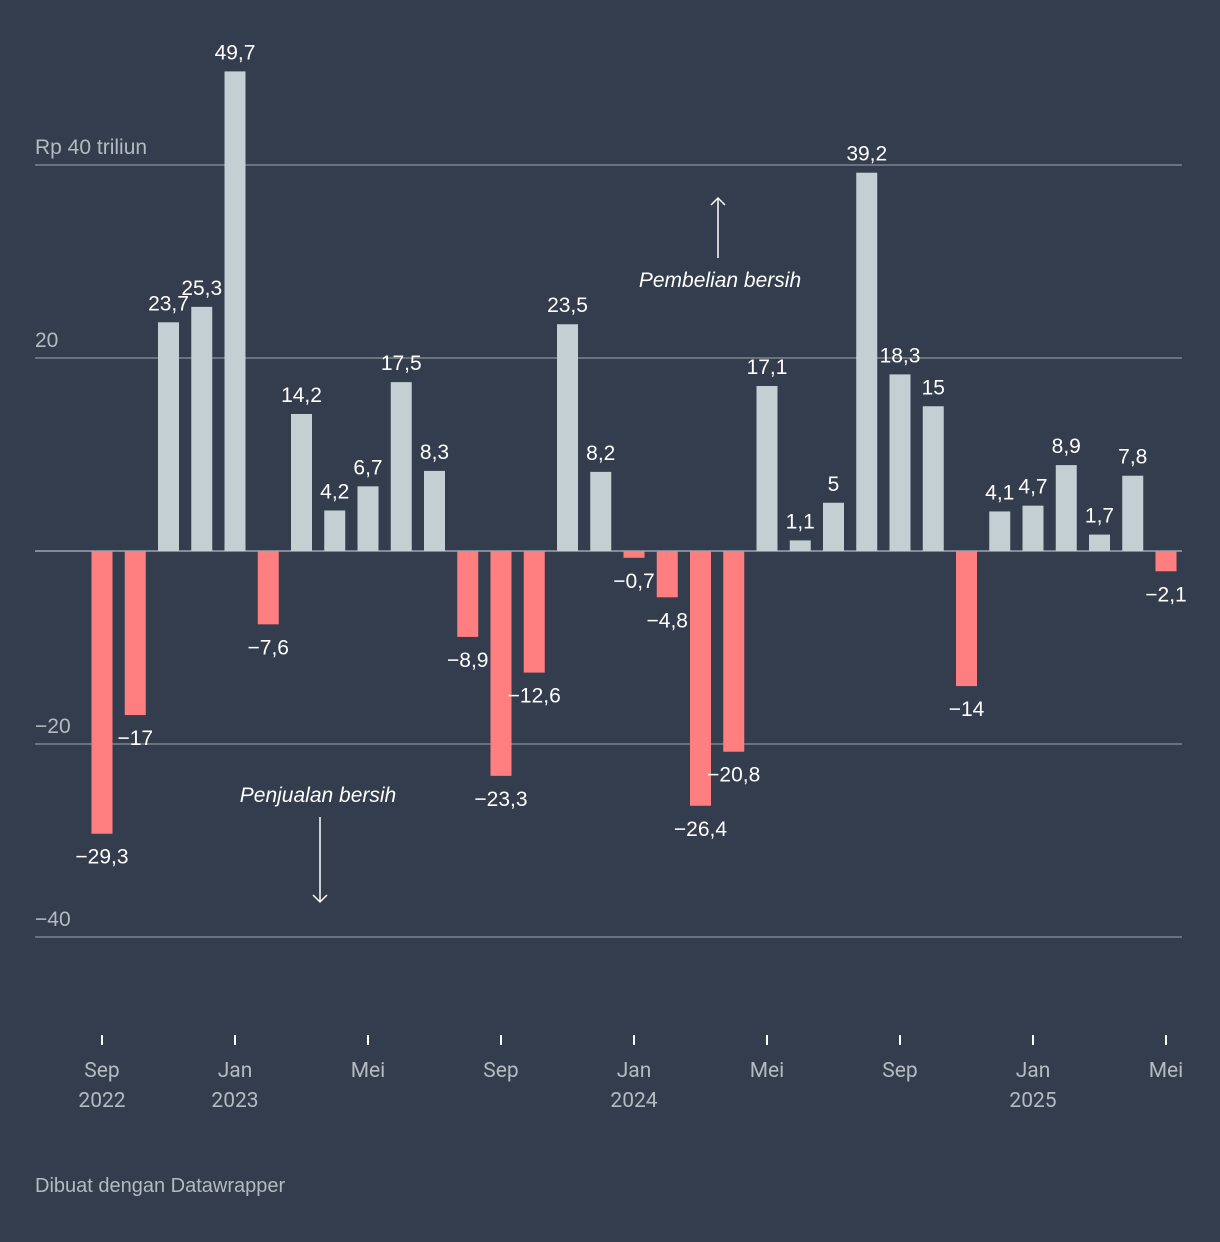 This screenshot has height=1242, width=1220. What do you see at coordinates (1099, 516) in the screenshot?
I see `value-label: 1,7` at bounding box center [1099, 516].